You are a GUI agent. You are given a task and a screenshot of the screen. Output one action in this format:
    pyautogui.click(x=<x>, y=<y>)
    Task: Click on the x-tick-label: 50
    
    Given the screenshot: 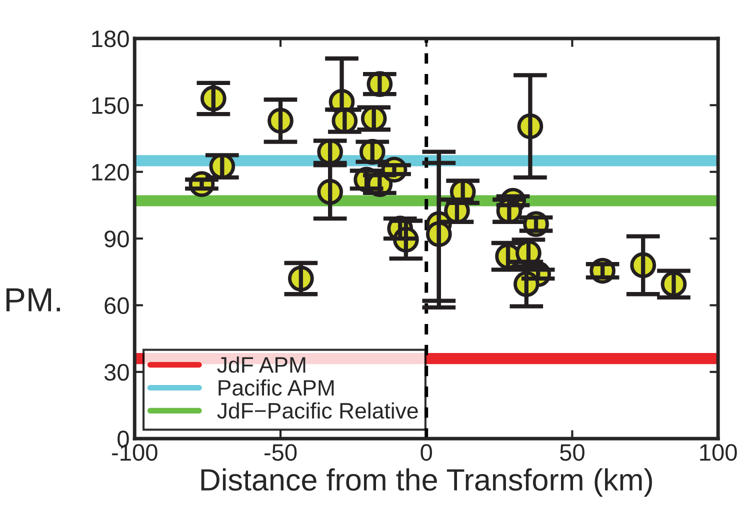 What is the action you would take?
    pyautogui.click(x=572, y=452)
    